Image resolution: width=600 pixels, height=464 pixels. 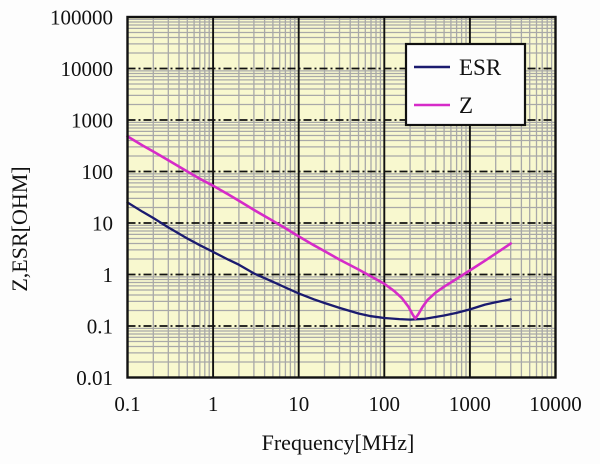 What do you see at coordinates (92, 121) in the screenshot?
I see `y-tick-label: 1000` at bounding box center [92, 121].